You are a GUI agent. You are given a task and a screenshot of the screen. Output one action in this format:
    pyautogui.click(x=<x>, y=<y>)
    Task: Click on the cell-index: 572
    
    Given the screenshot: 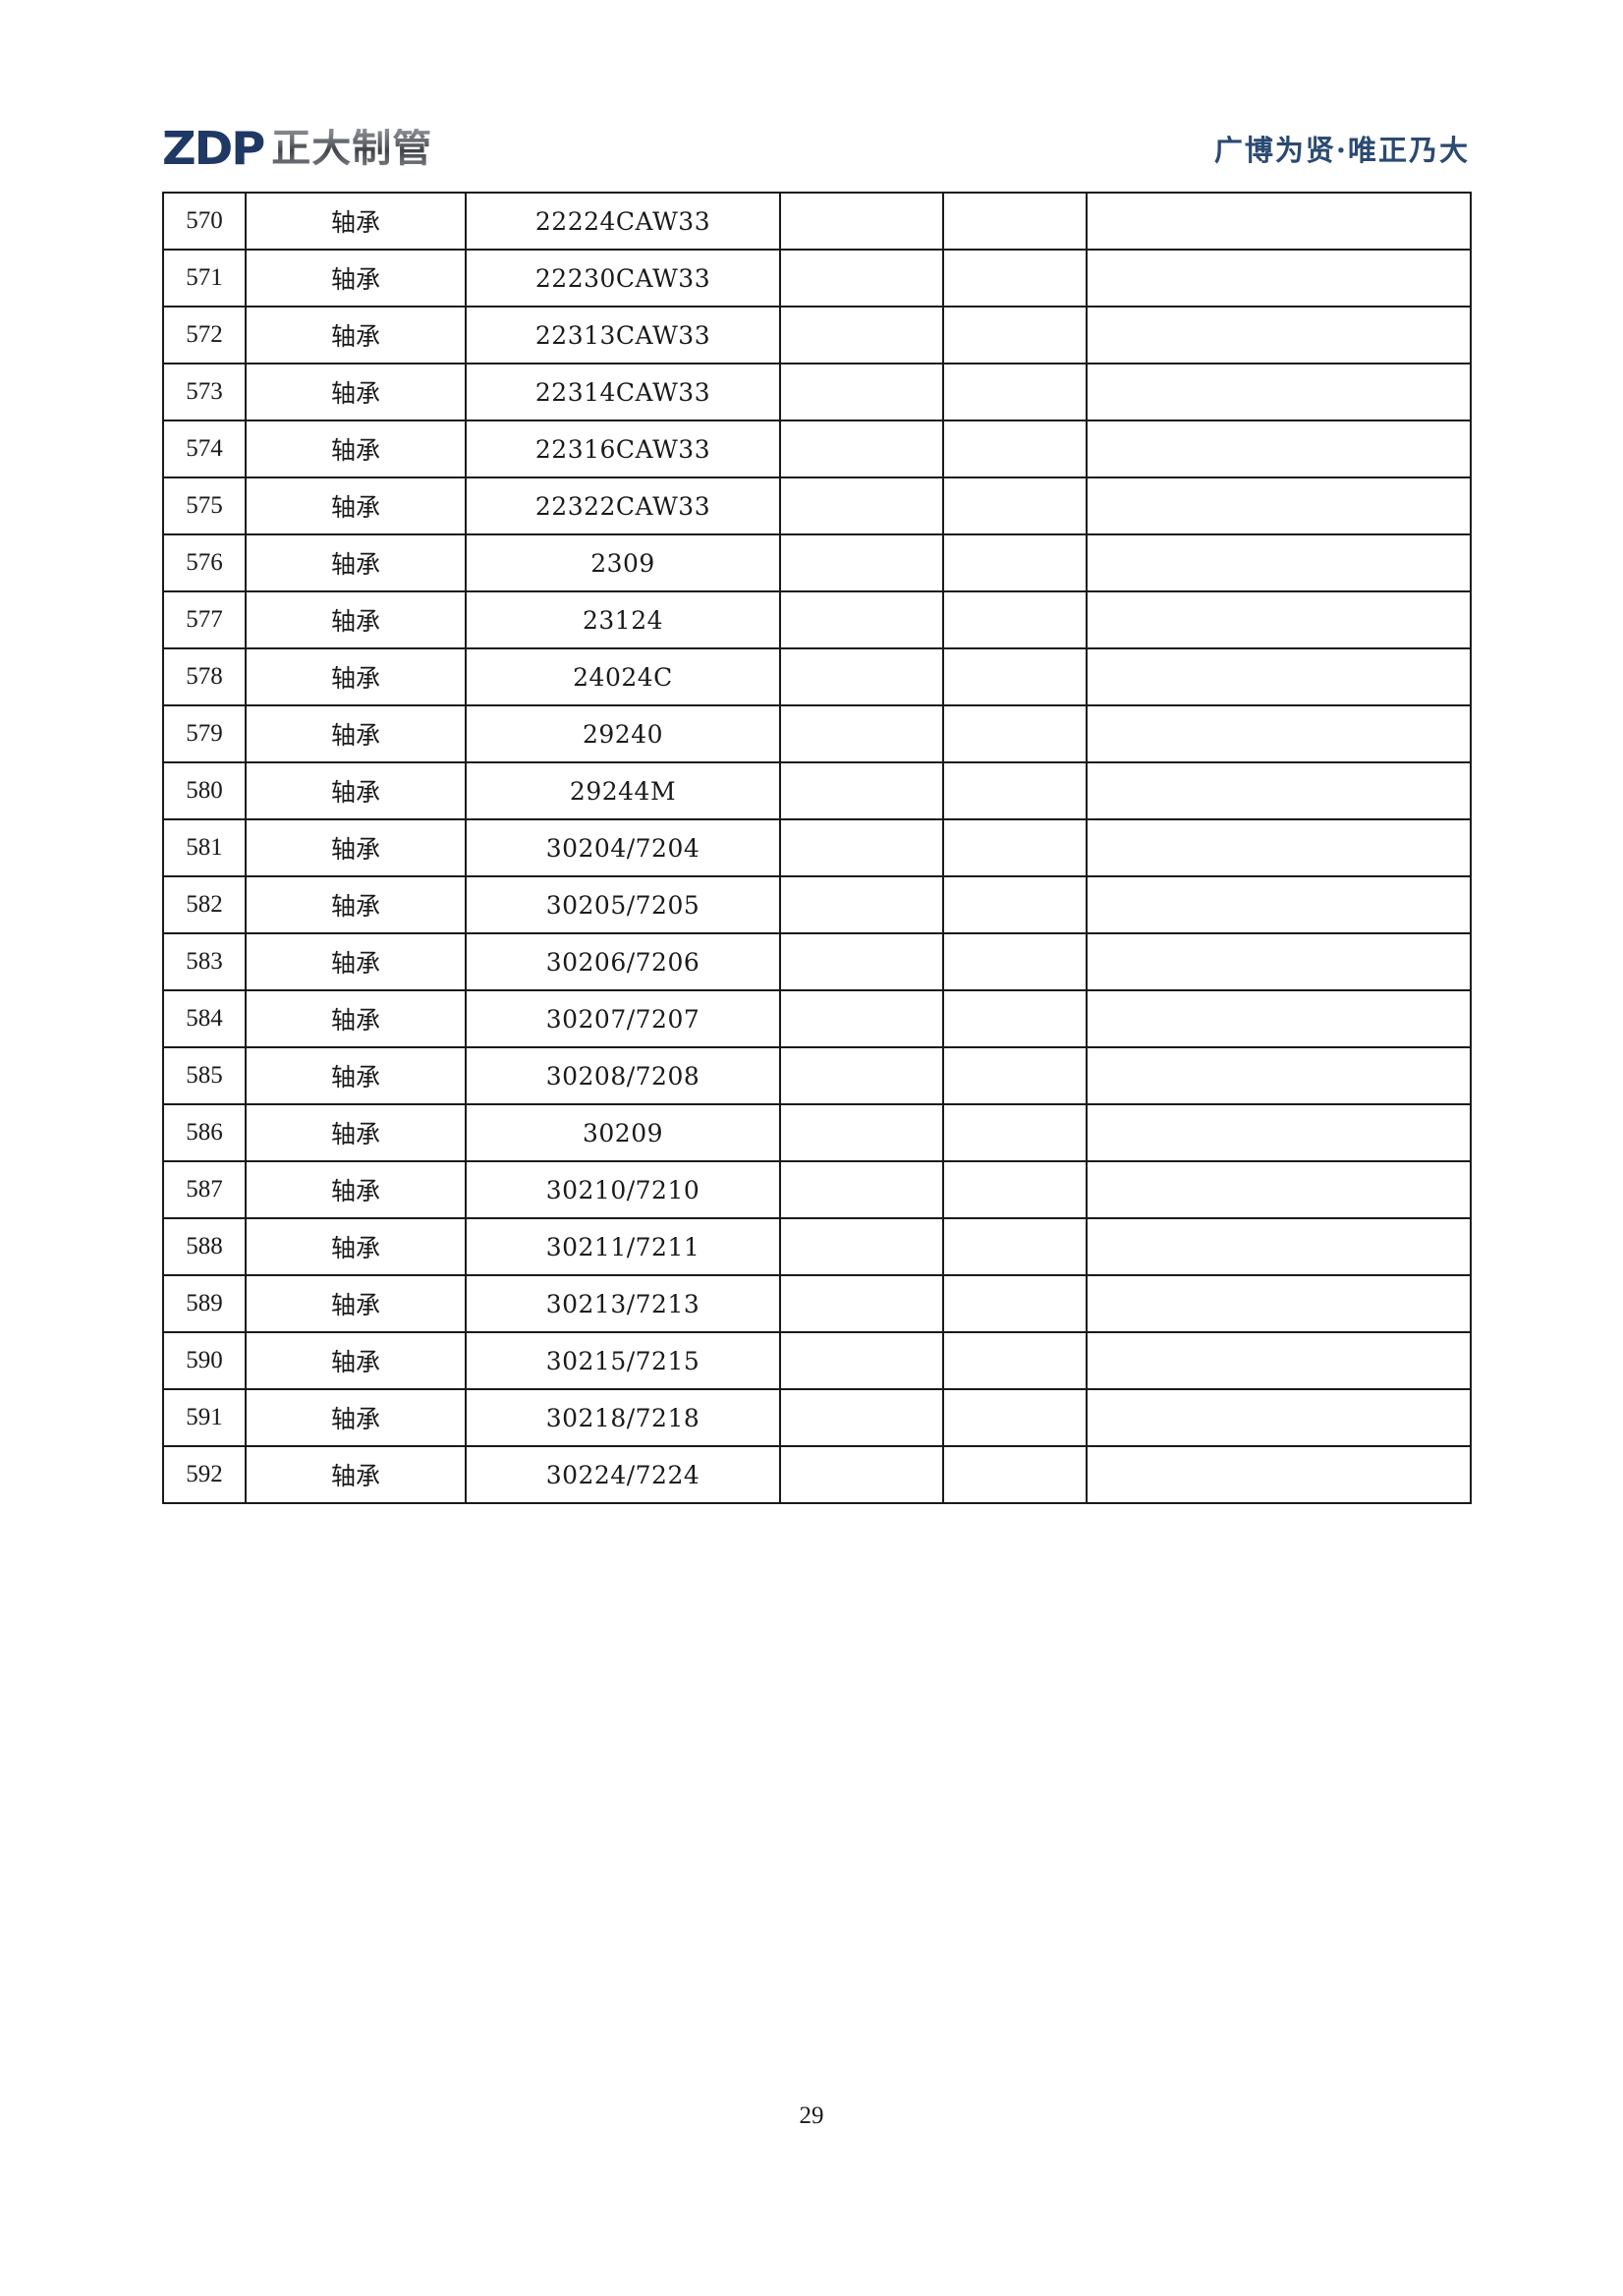 What is the action you would take?
    pyautogui.click(x=204, y=335)
    